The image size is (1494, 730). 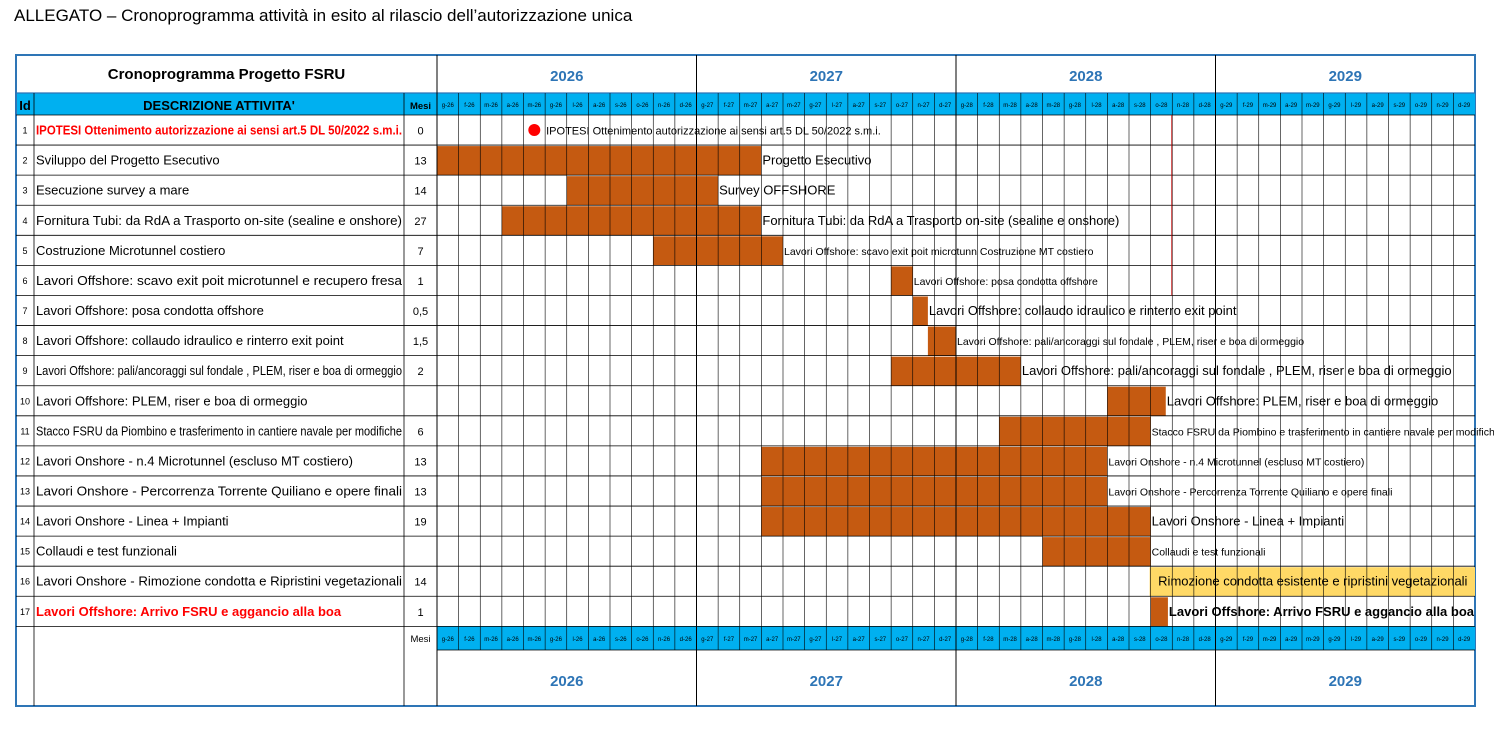 I want to click on month-label-bottom: d-28, so click(x=1205, y=640).